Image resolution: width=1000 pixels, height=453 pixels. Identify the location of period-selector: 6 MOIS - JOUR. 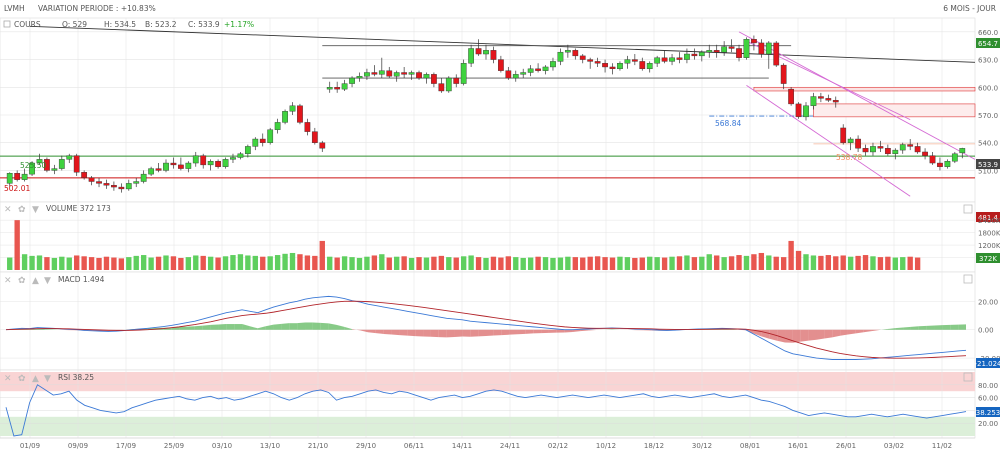
(969, 8).